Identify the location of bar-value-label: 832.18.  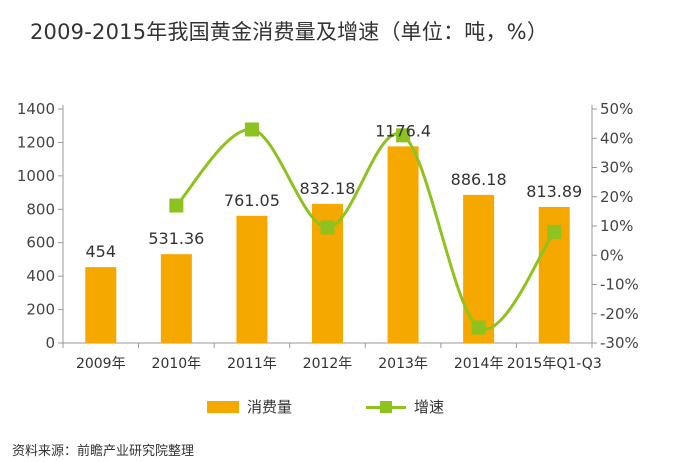
(328, 188).